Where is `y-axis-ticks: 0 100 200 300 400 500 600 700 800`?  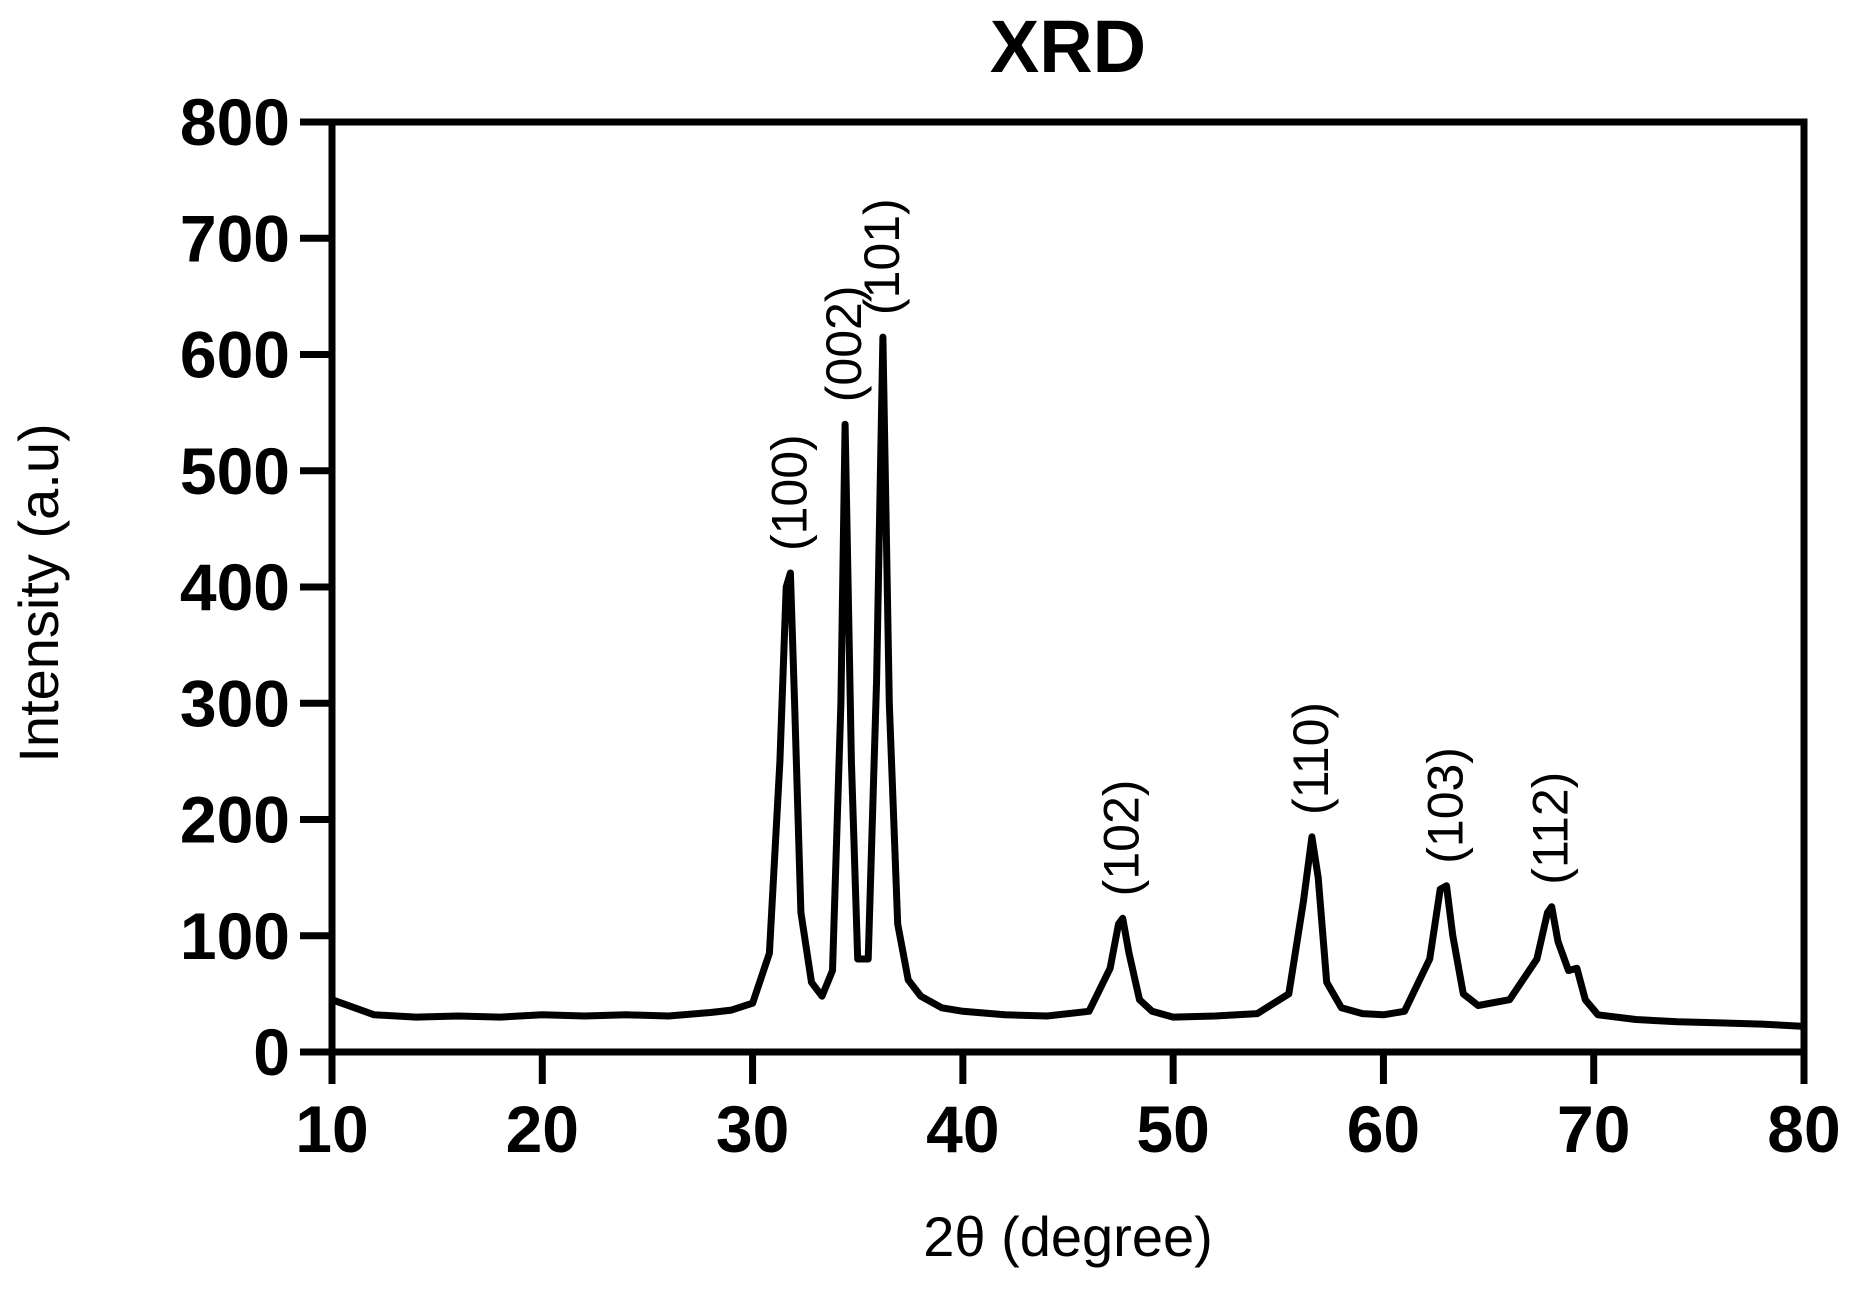 y-axis-ticks: 0 100 200 300 400 500 600 700 800 is located at coordinates (256, 587).